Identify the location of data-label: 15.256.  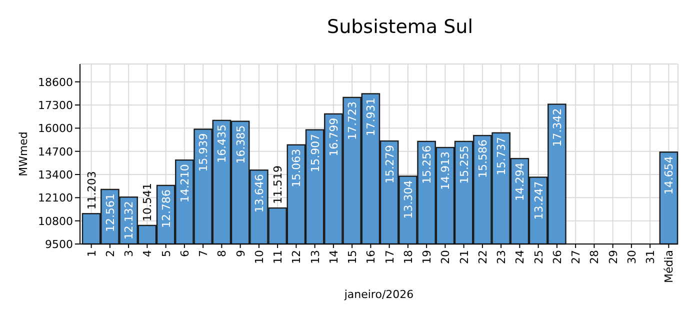
(427, 164).